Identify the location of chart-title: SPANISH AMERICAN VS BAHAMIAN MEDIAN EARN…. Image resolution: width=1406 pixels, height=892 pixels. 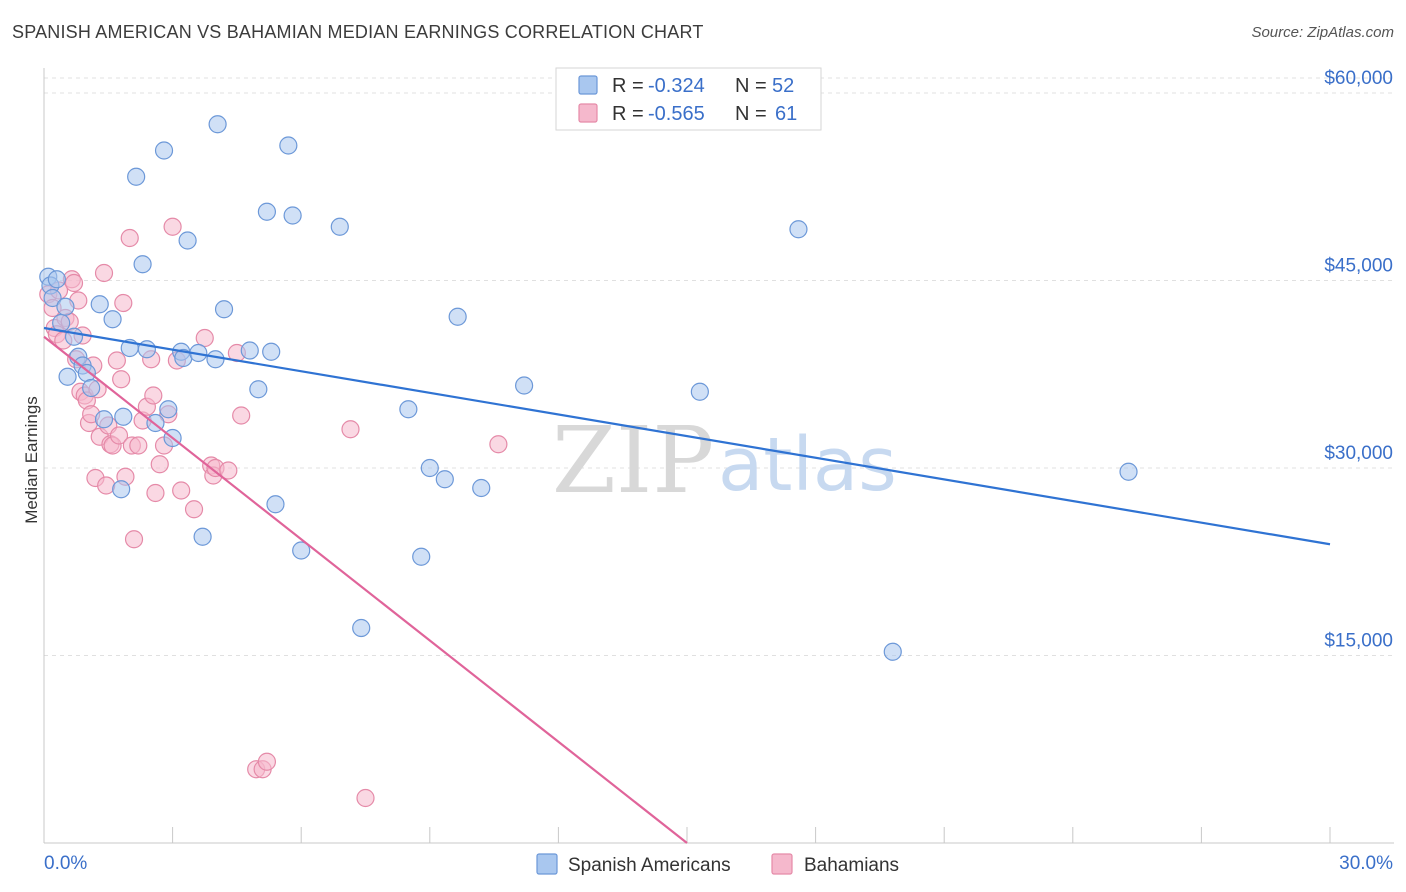
(358, 32).